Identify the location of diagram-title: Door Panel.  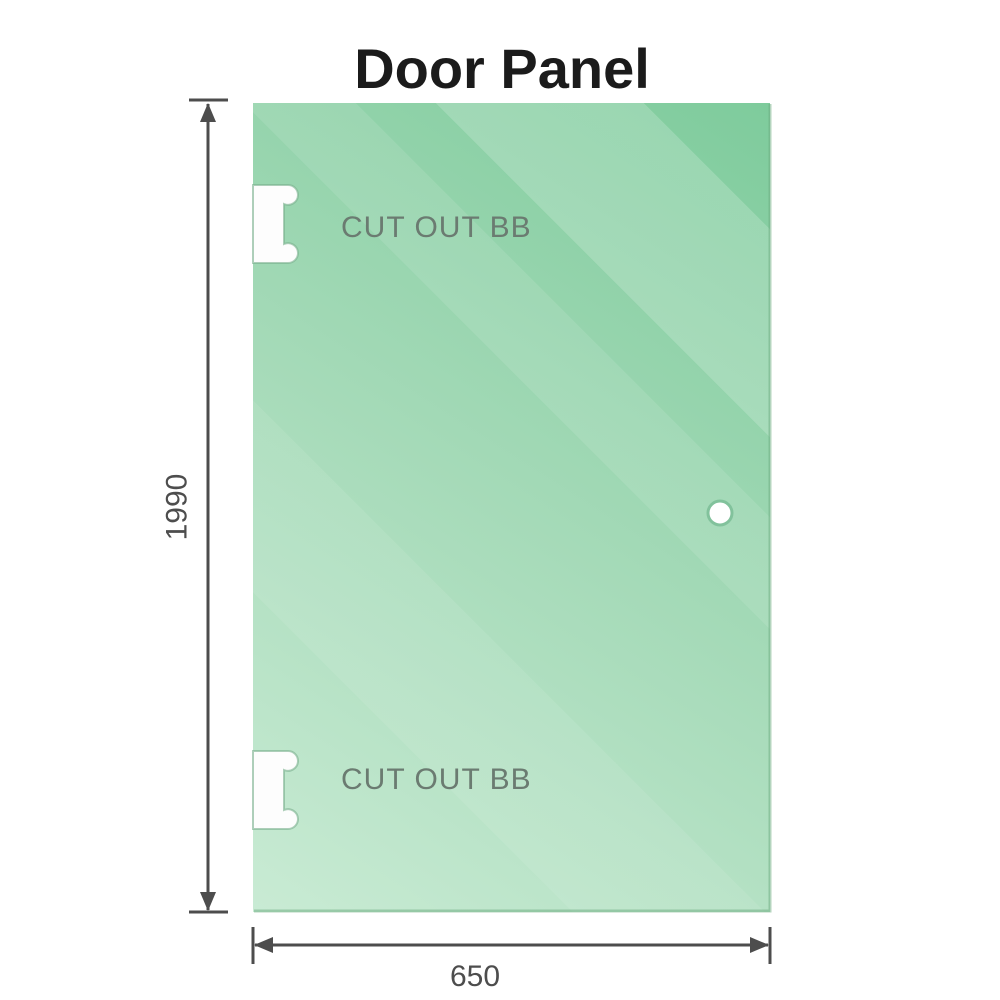
(502, 68).